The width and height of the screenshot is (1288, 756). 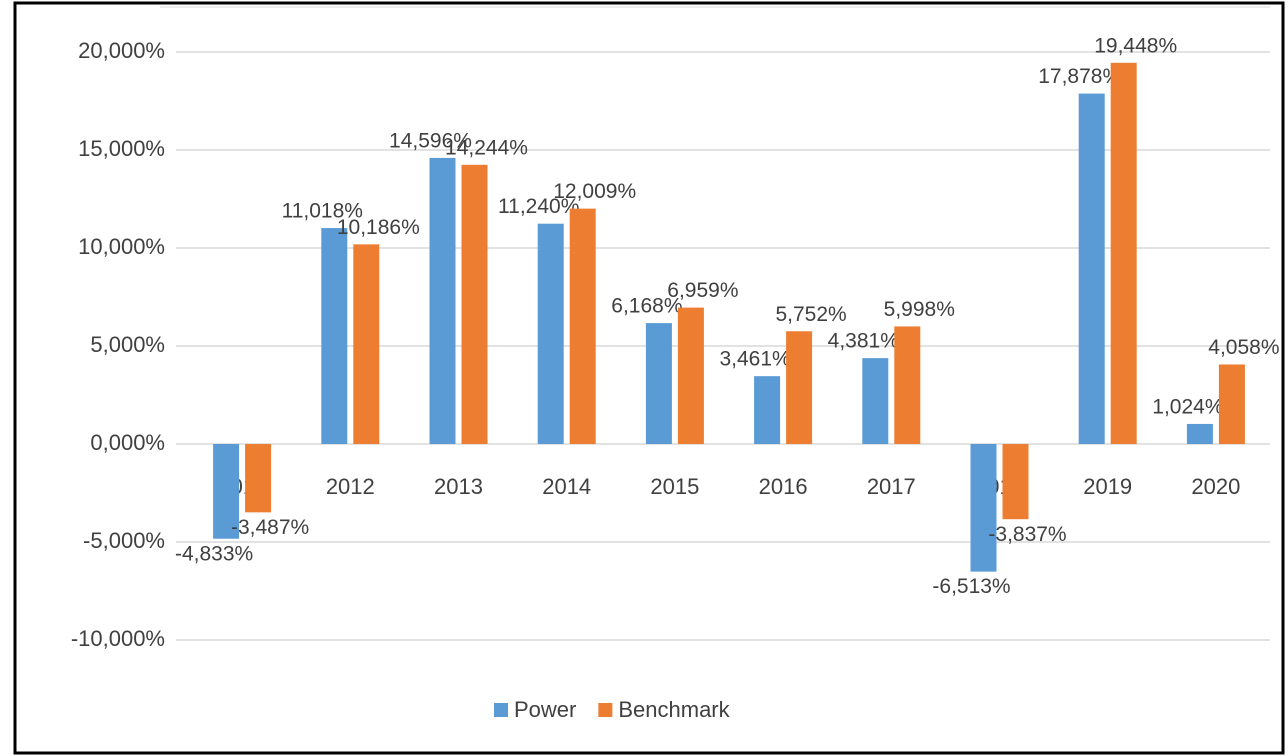 What do you see at coordinates (810, 314) in the screenshot?
I see `data-label: 5,752%` at bounding box center [810, 314].